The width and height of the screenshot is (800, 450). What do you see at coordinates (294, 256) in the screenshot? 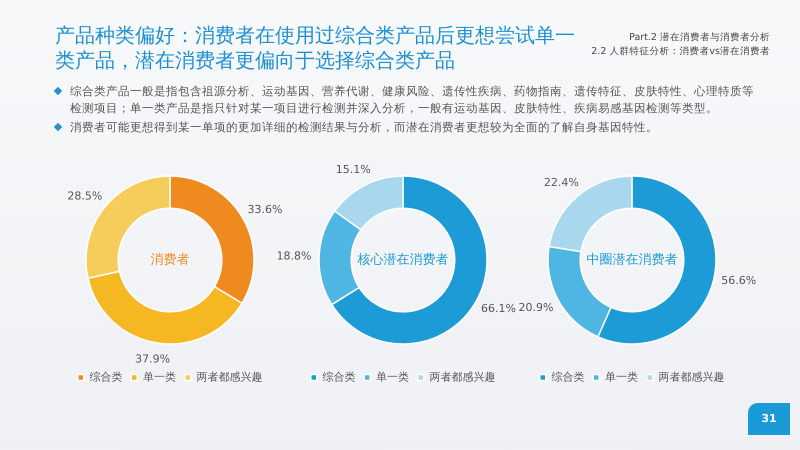
I see `data-label: 18.8%` at bounding box center [294, 256].